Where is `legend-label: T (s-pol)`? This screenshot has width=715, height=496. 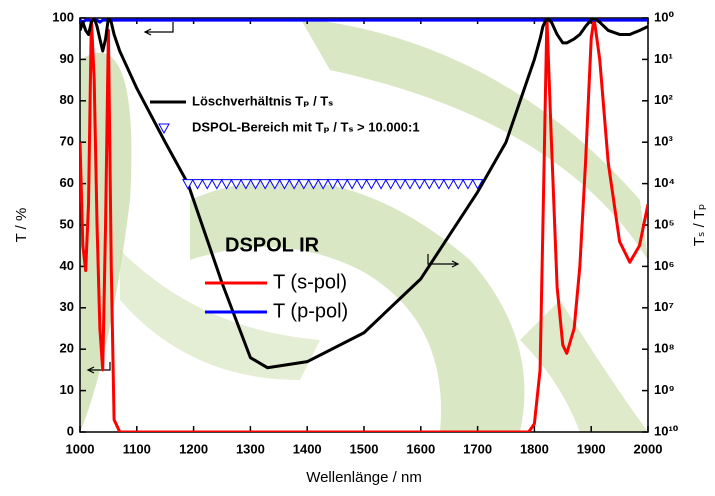
legend-label: T (s-pol) is located at coordinates (310, 282).